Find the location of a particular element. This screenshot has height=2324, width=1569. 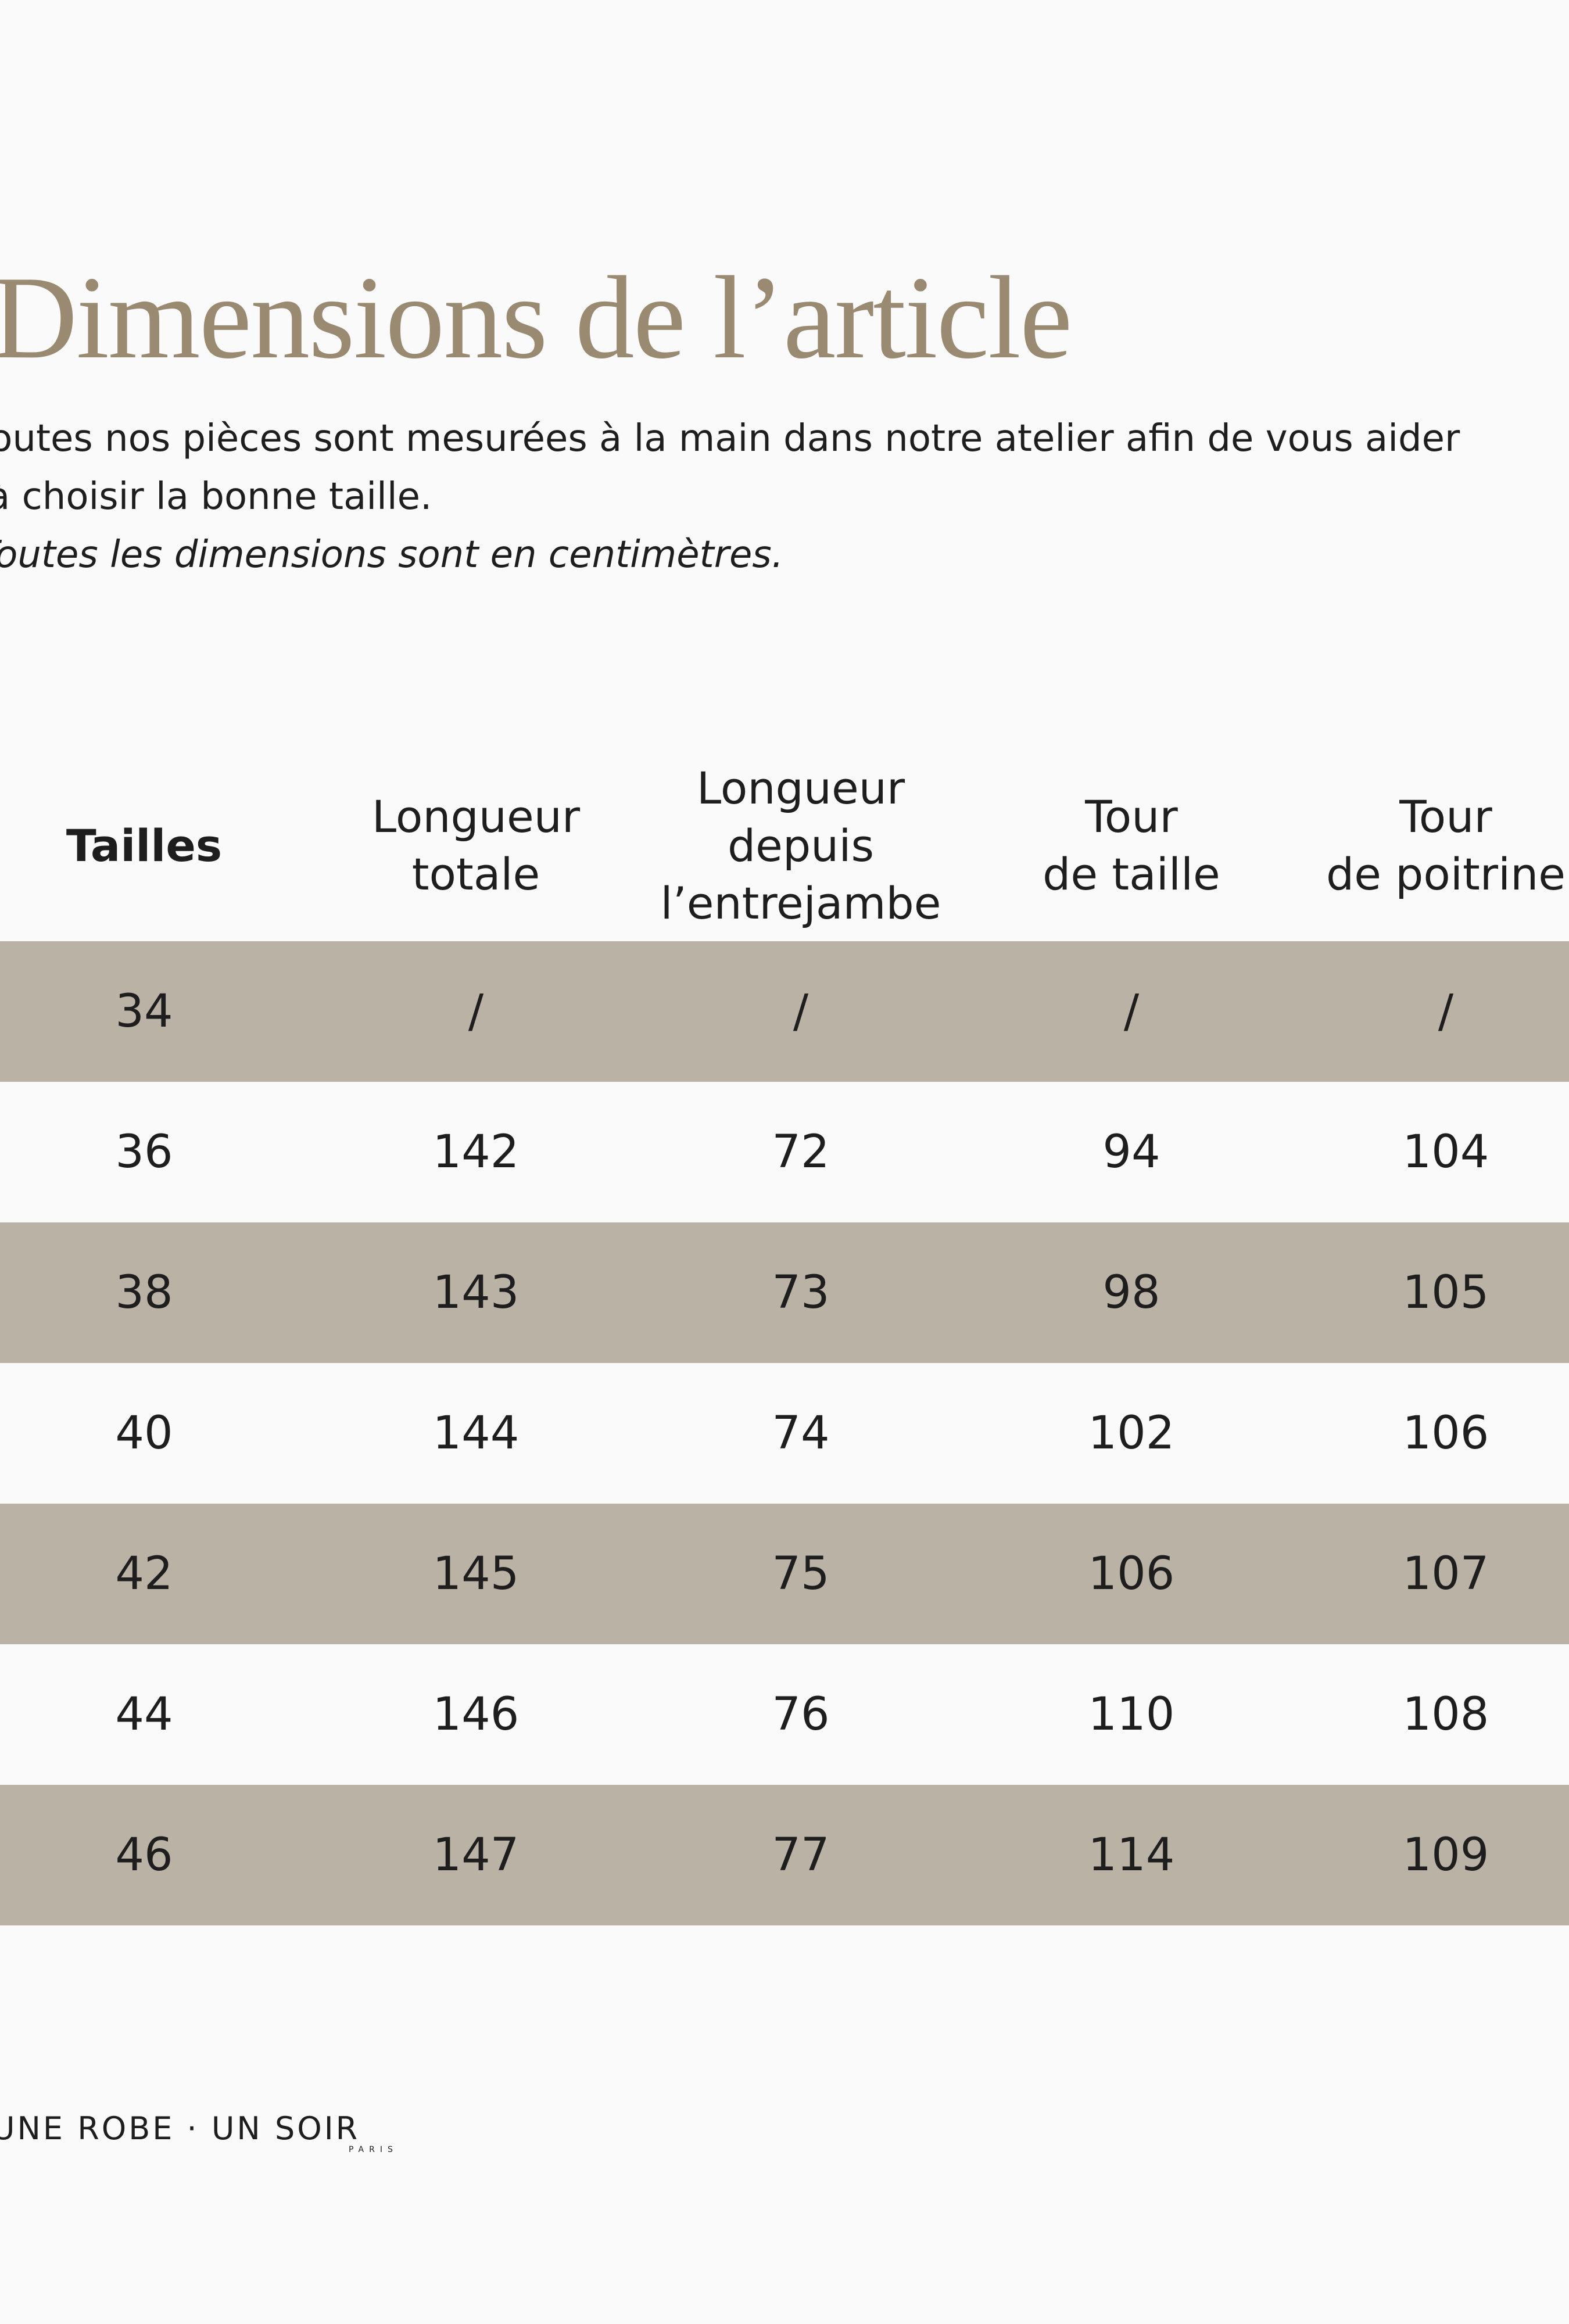

column-header: Longueur totale is located at coordinates (476, 845).